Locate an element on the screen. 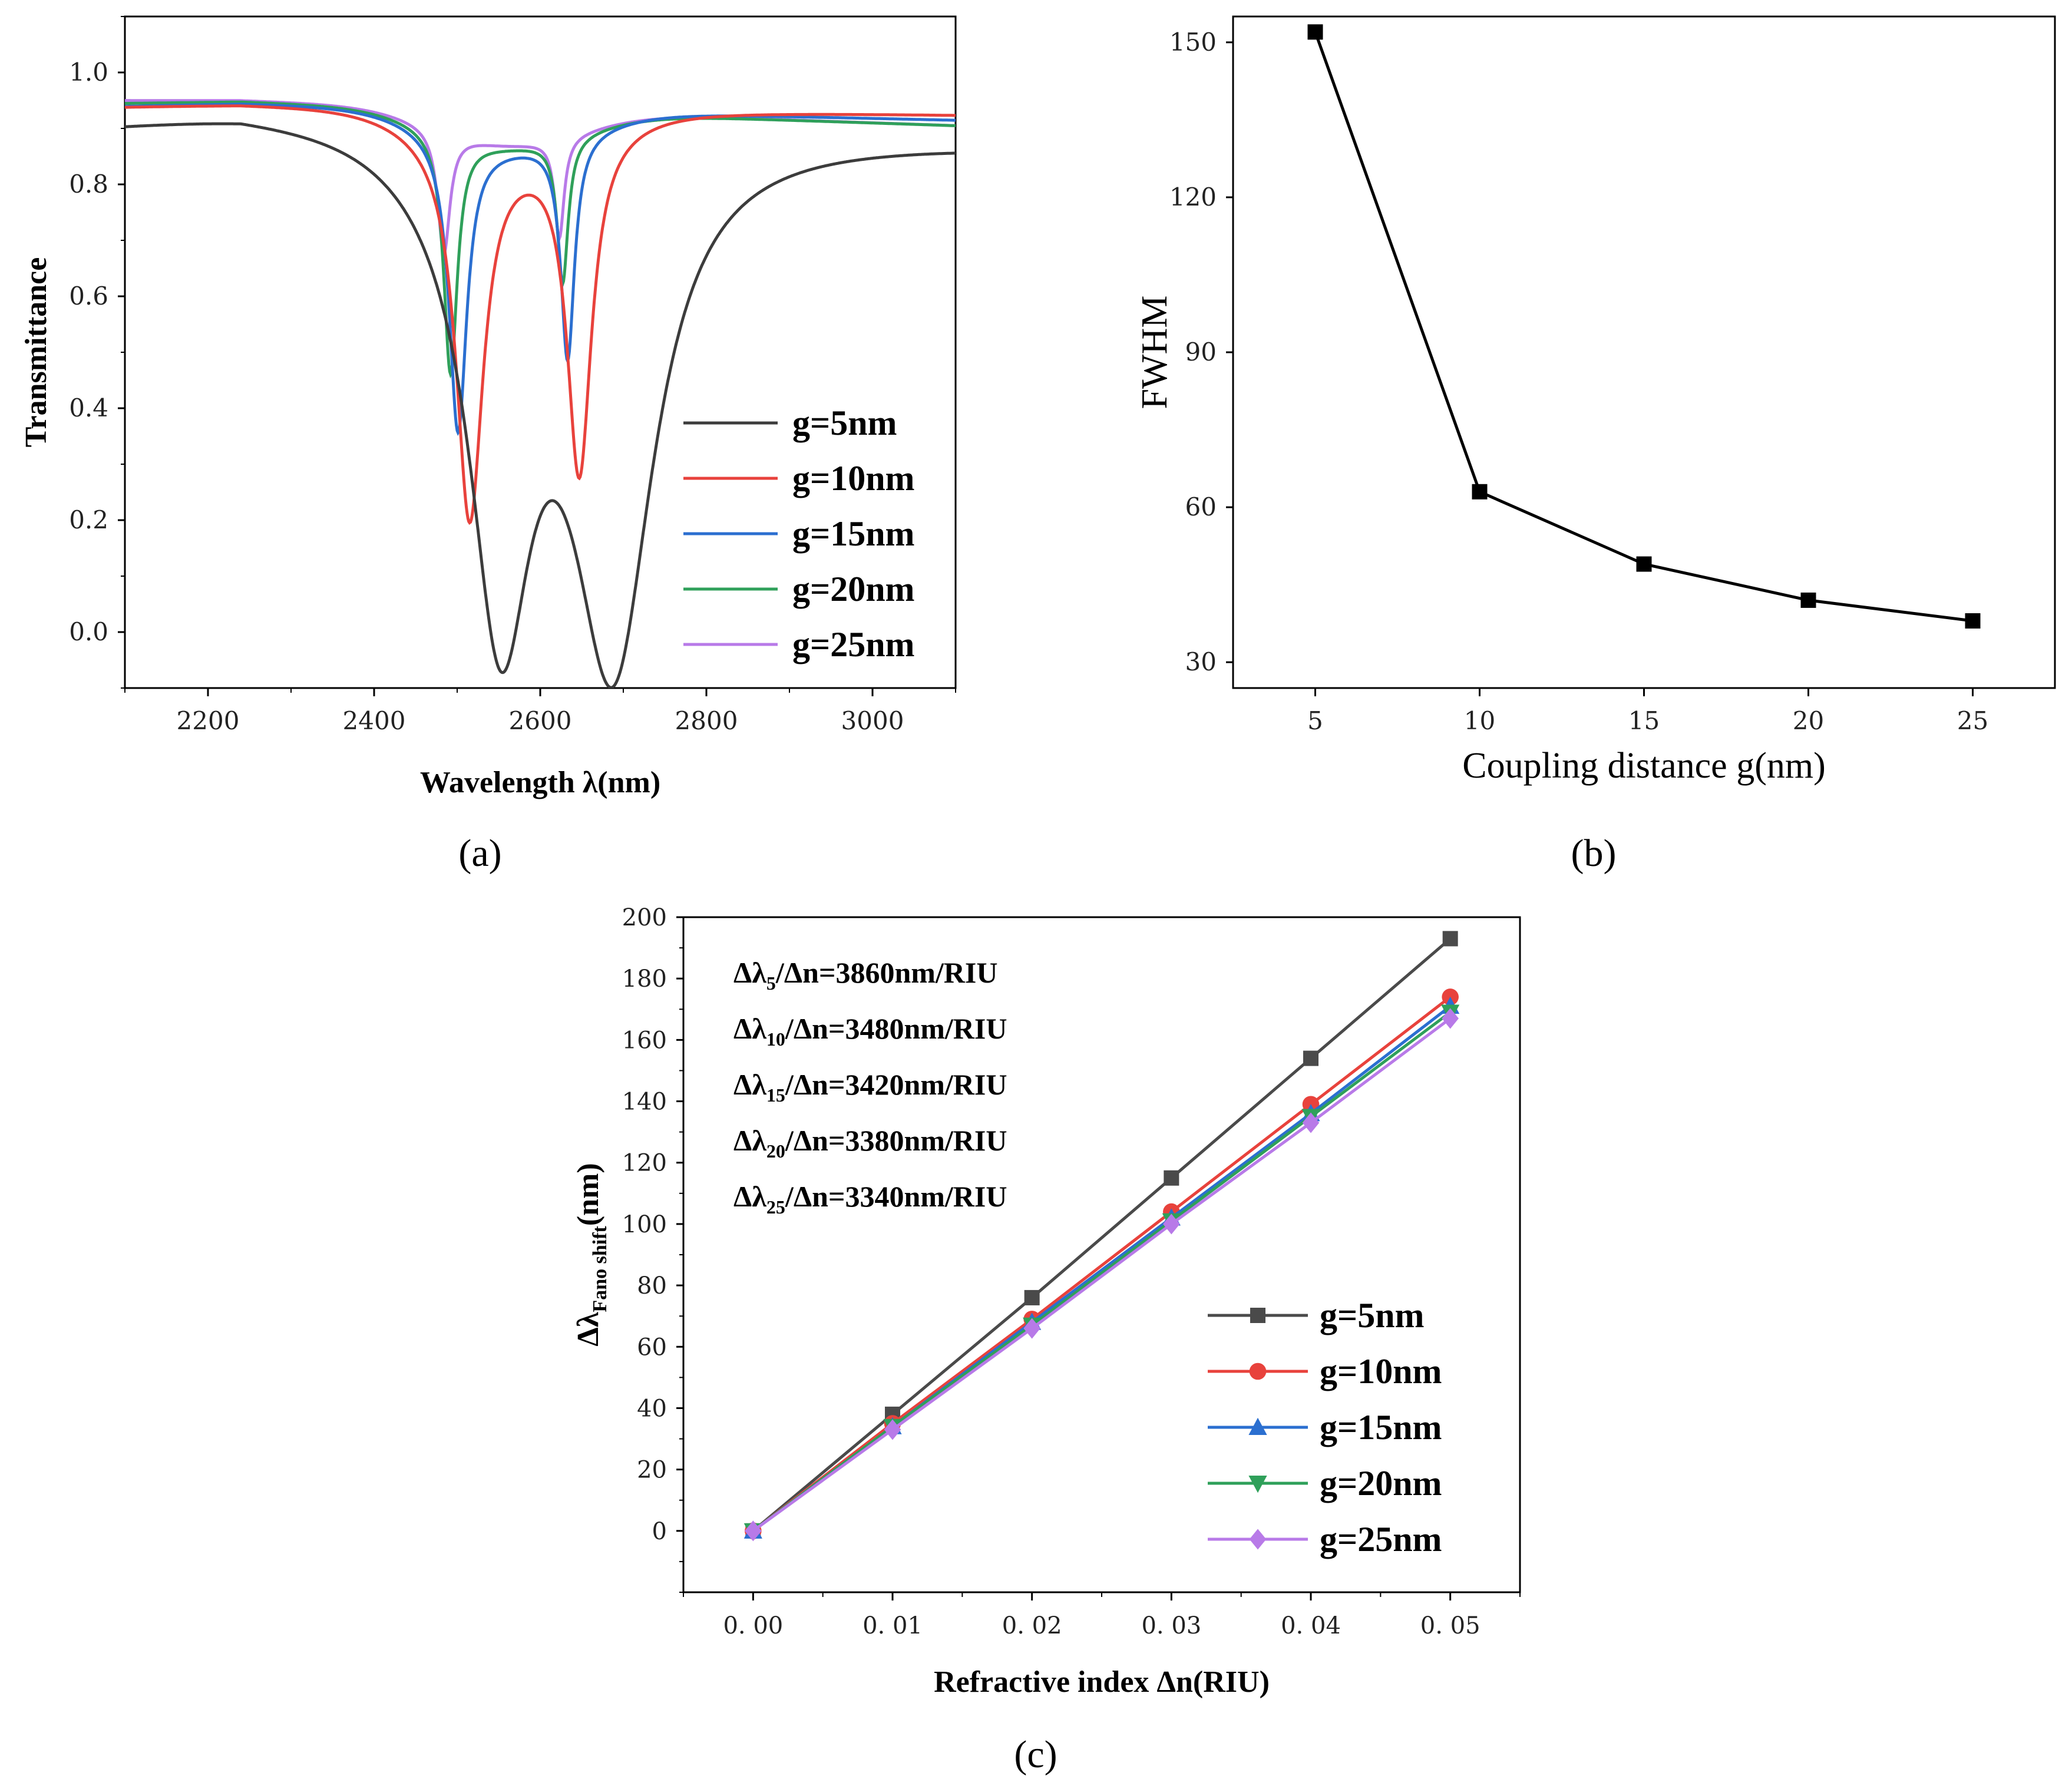 This screenshot has width=2072, height=1789. panel-b-ytick-label: 120 is located at coordinates (1193, 197).